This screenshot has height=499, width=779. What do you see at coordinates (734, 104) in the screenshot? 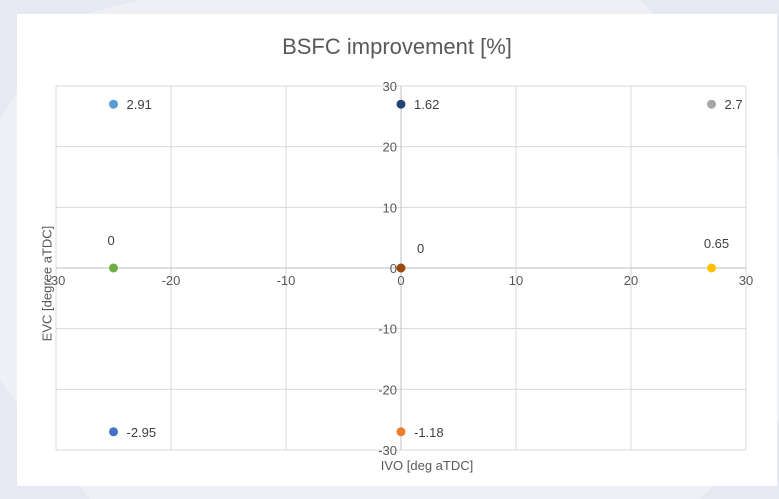
I see `data-label: 2.7` at bounding box center [734, 104].